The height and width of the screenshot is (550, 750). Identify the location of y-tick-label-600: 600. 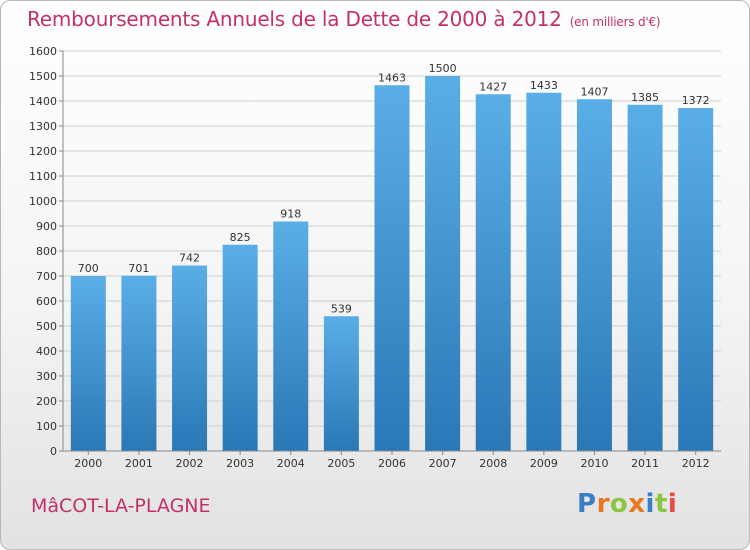
(46, 301).